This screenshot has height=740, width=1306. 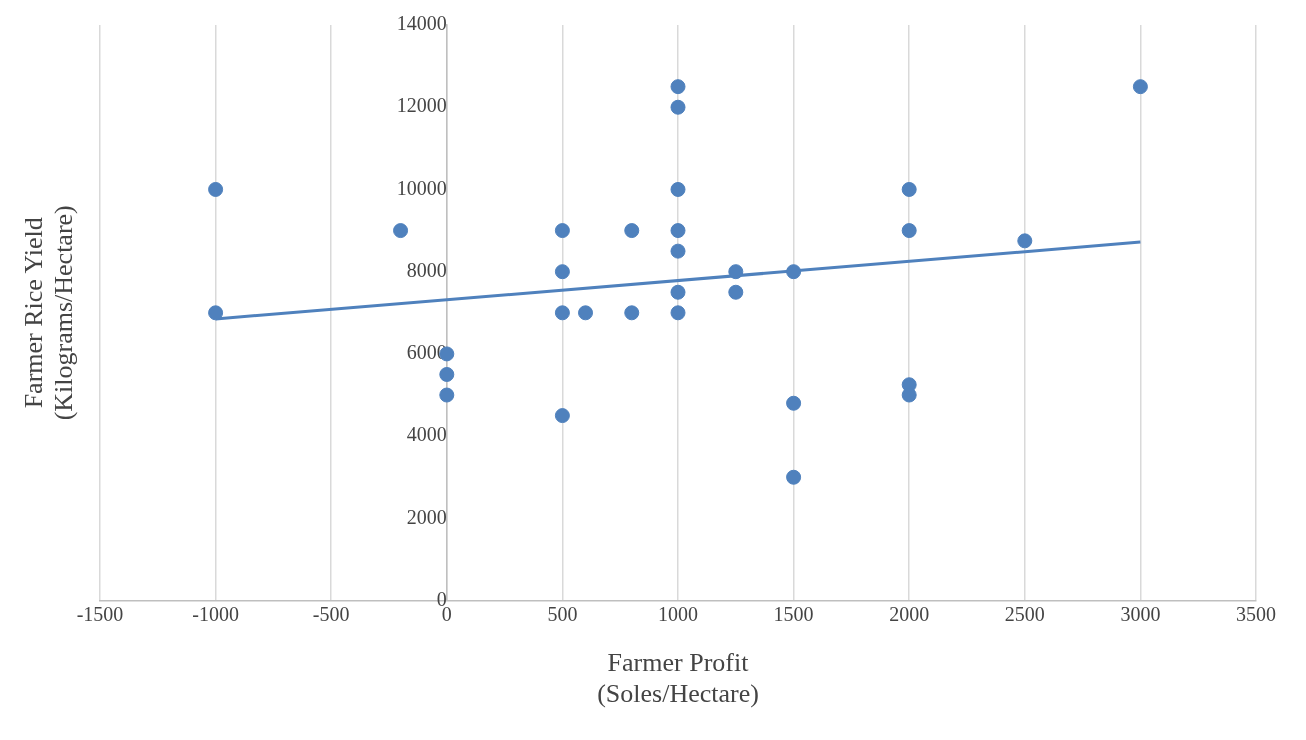 I want to click on x-tick-label: 3000, so click(x=1140, y=613).